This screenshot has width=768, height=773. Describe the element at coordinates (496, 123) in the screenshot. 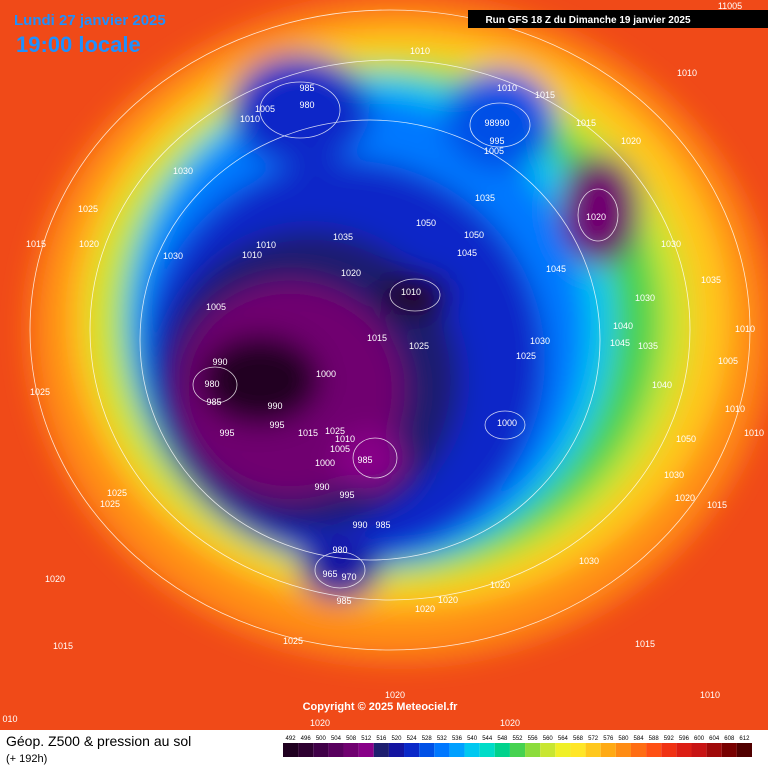

I see `isobar-label: 98990` at that location.